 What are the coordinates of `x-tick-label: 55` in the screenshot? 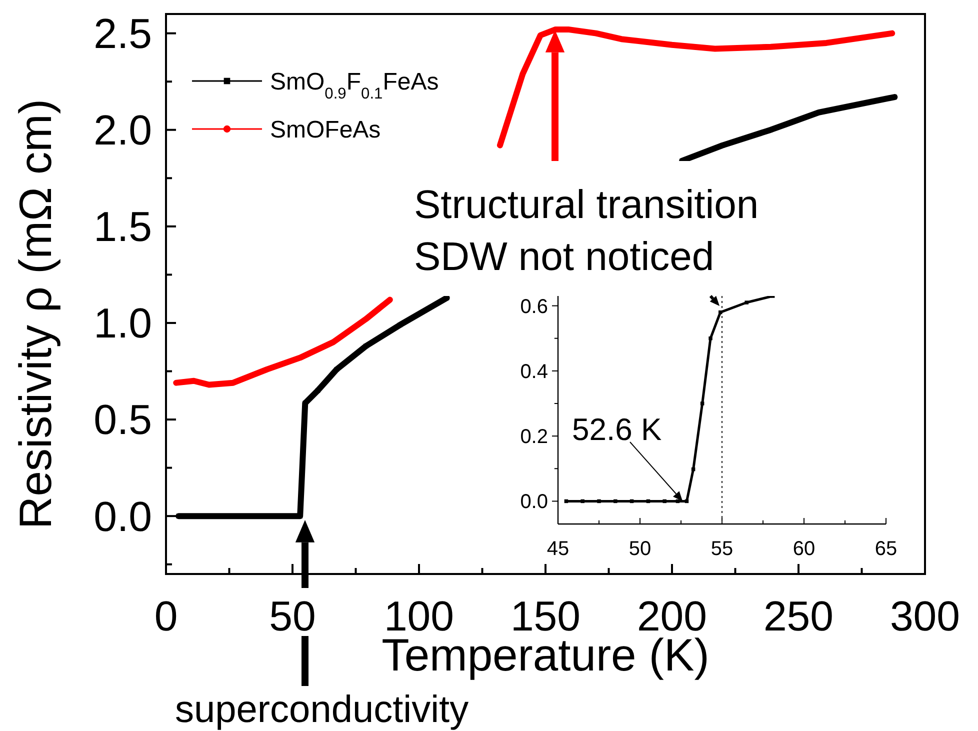 It's located at (722, 549).